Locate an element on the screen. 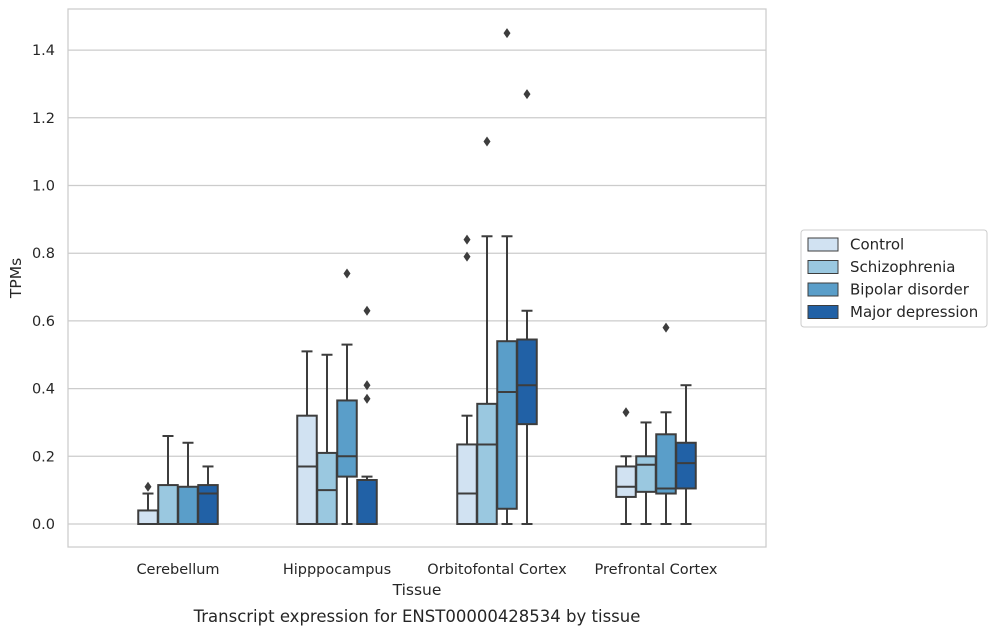 The image size is (997, 634). legend-label: Control is located at coordinates (877, 245).